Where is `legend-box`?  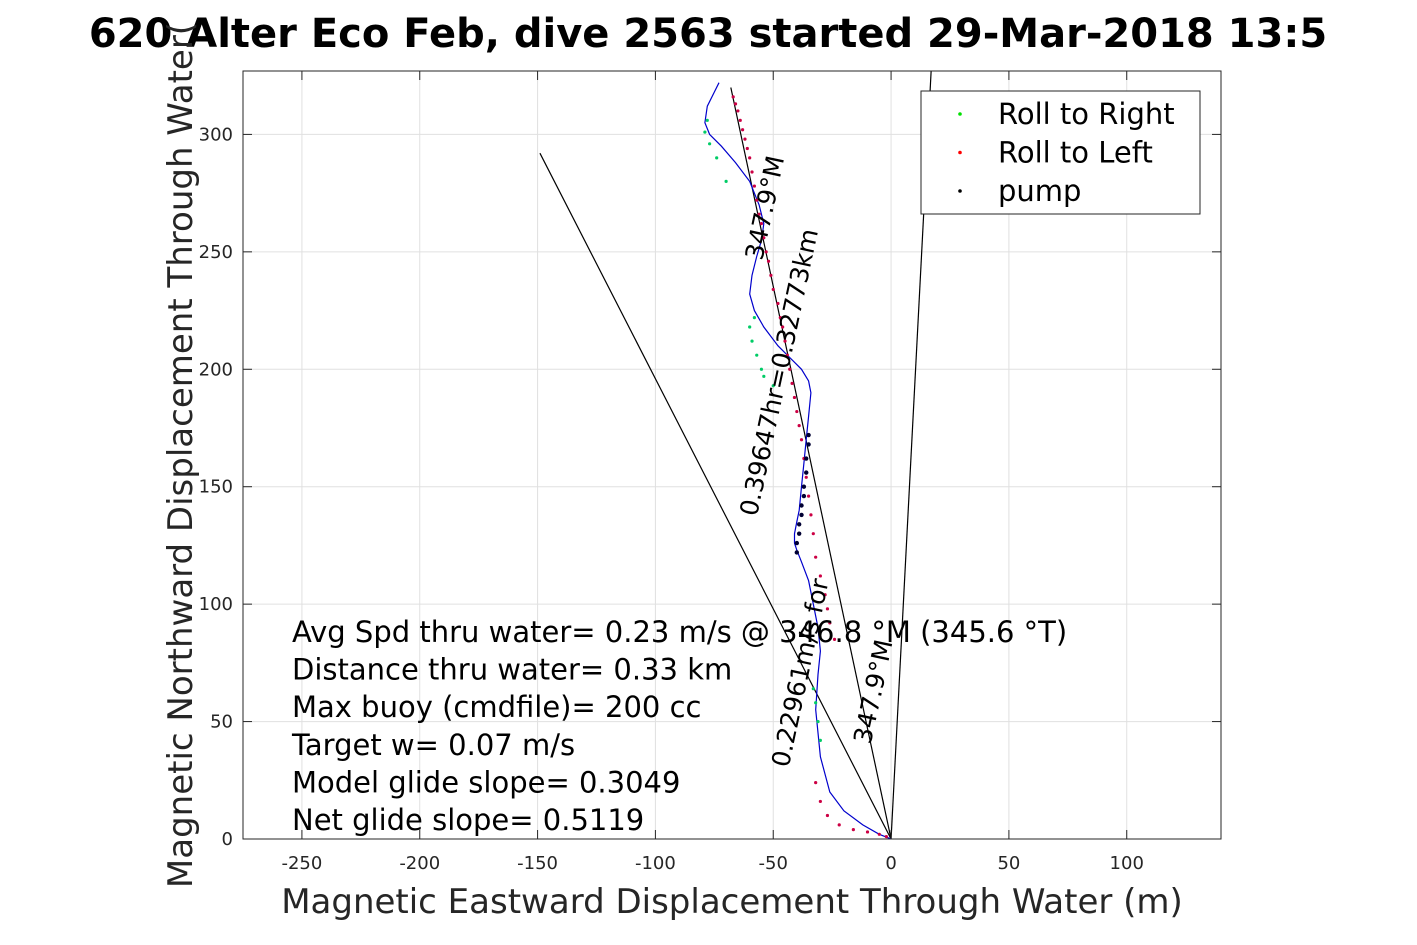 legend-box is located at coordinates (1060, 152).